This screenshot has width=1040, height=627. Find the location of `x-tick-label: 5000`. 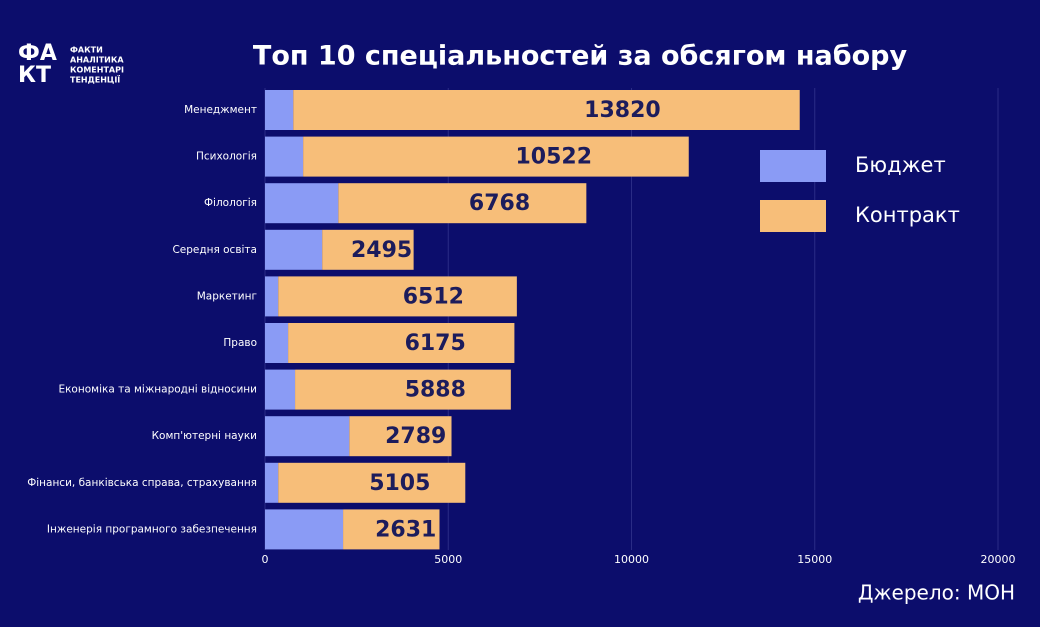

x-tick-label: 5000 is located at coordinates (448, 559).